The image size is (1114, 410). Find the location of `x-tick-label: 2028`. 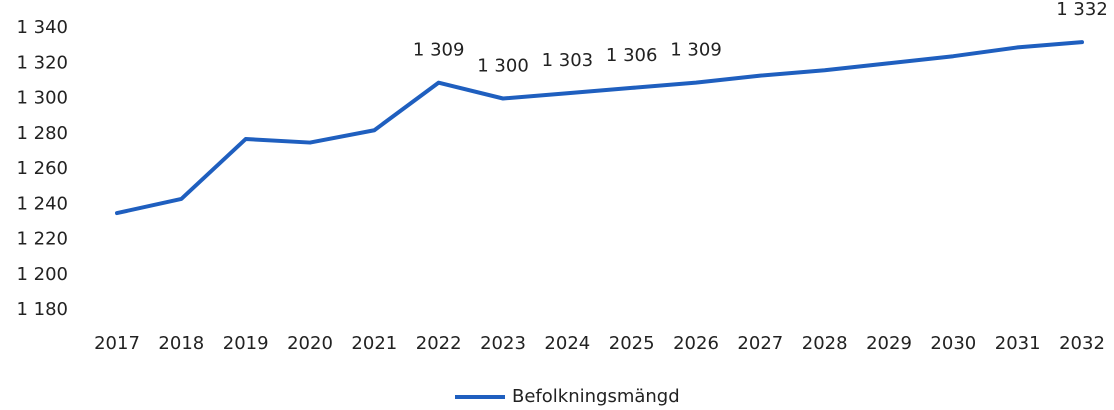

x-tick-label: 2028 is located at coordinates (825, 343).